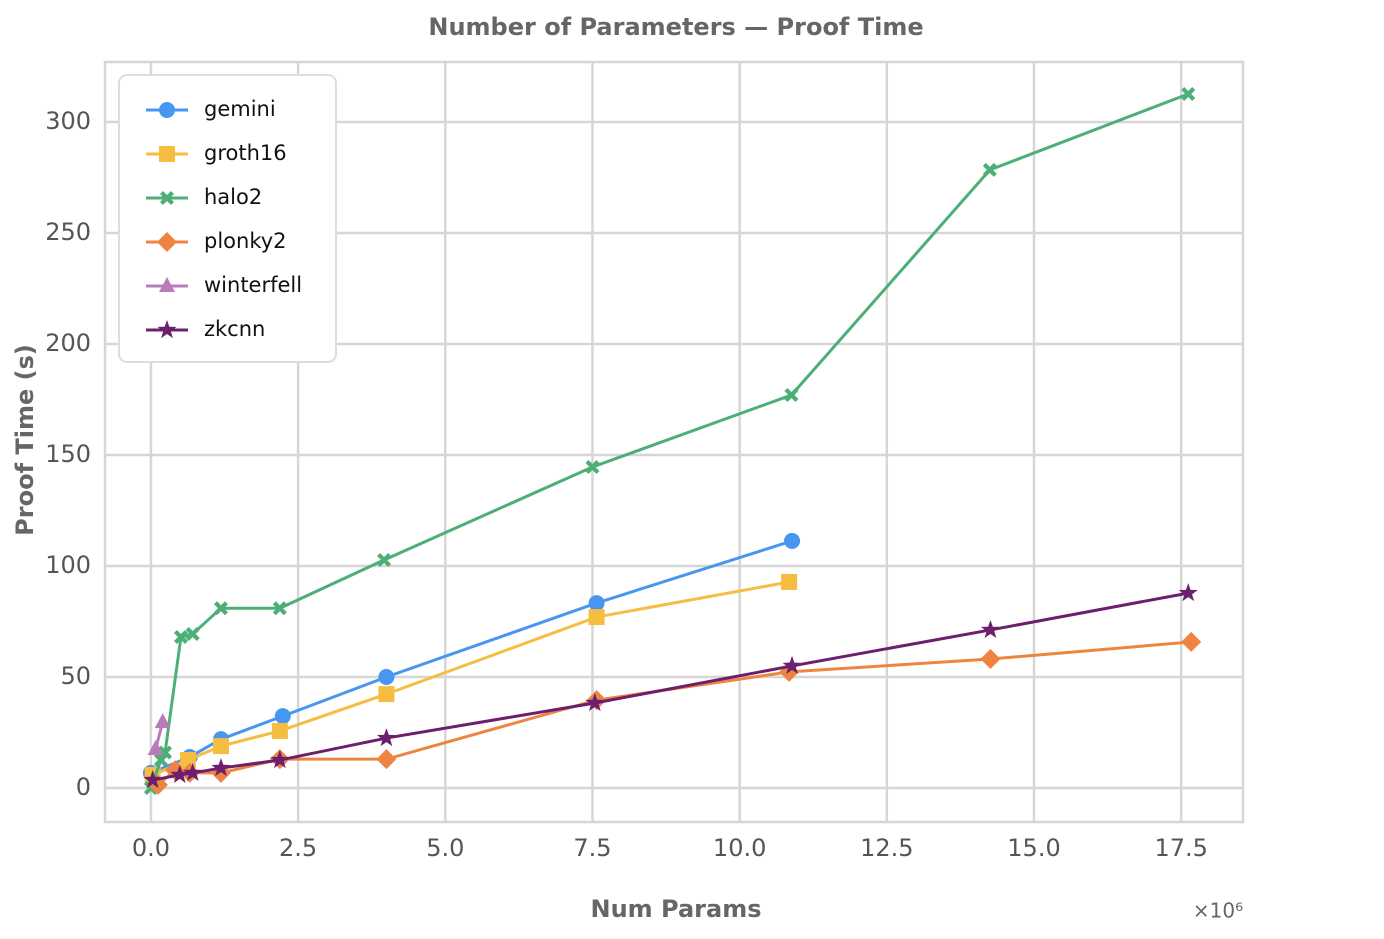 The width and height of the screenshot is (1384, 939). Describe the element at coordinates (151, 848) in the screenshot. I see `x-tick-label: 0.0` at that location.